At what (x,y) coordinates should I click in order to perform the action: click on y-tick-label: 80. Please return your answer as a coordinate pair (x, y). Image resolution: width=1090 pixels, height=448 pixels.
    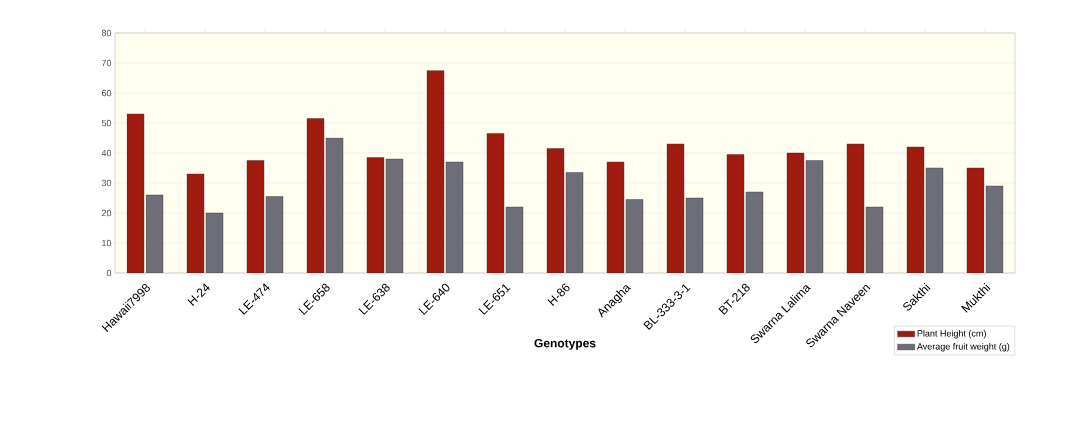
    Looking at the image, I should click on (106, 33).